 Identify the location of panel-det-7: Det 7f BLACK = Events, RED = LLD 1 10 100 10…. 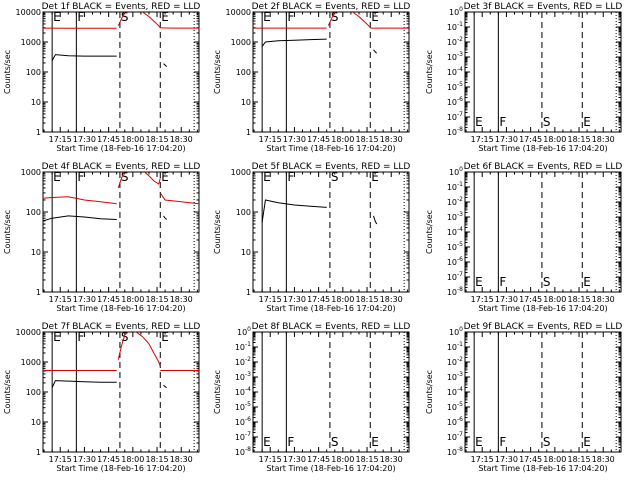
(101, 397).